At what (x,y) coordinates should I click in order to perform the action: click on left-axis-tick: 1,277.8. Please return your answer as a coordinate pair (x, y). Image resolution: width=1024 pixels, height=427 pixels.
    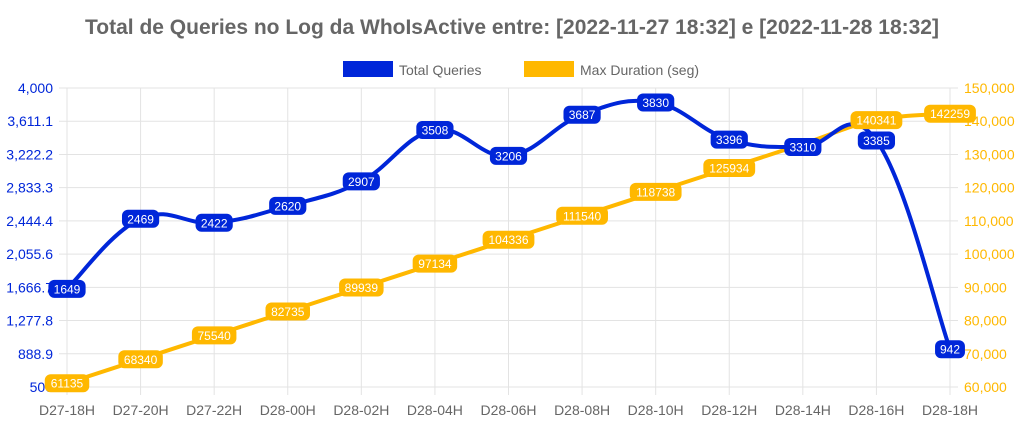
    Looking at the image, I should click on (29, 321).